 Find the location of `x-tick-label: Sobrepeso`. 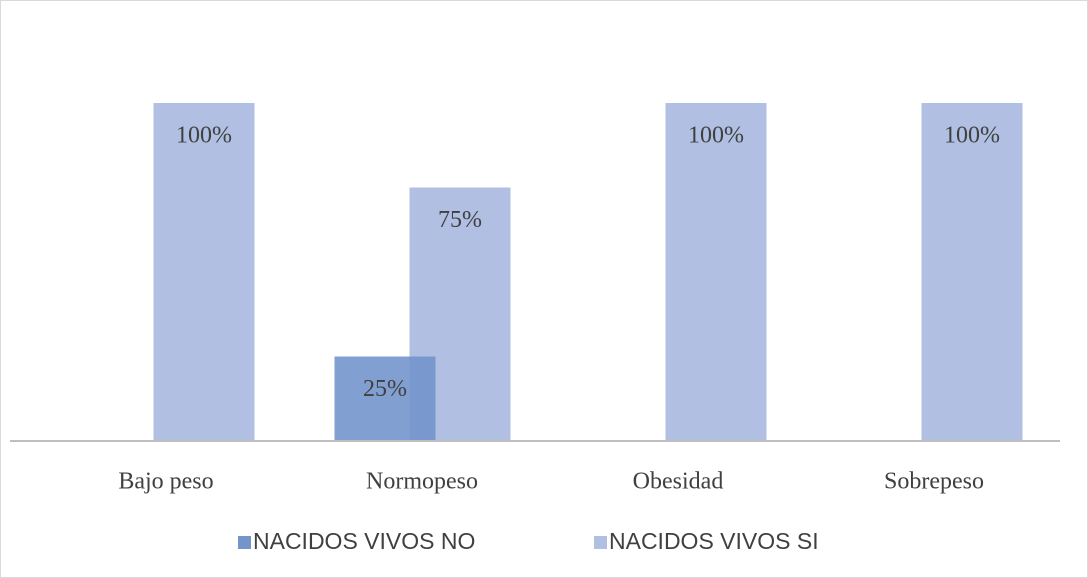

x-tick-label: Sobrepeso is located at coordinates (934, 482).